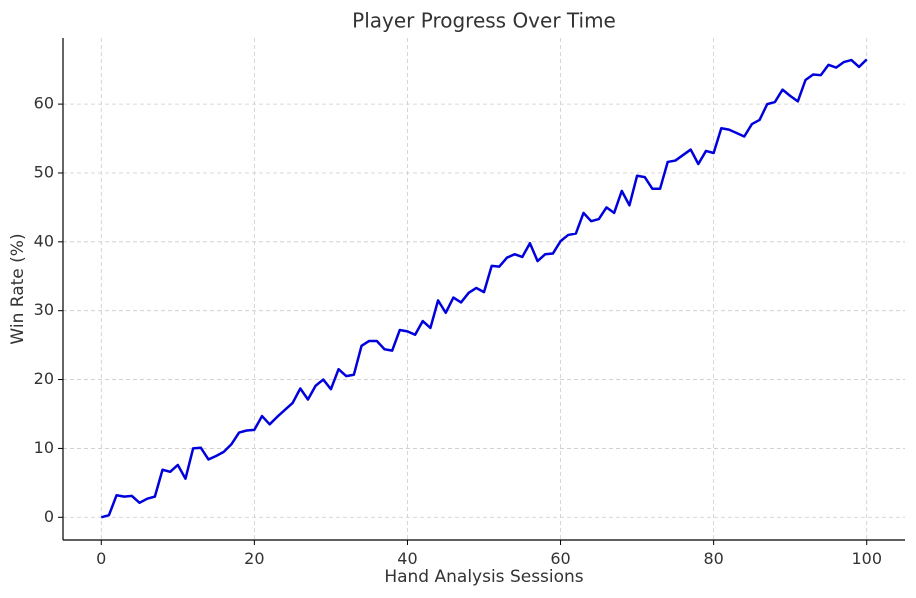  What do you see at coordinates (407, 558) in the screenshot?
I see `x-tick-label: 40` at bounding box center [407, 558].